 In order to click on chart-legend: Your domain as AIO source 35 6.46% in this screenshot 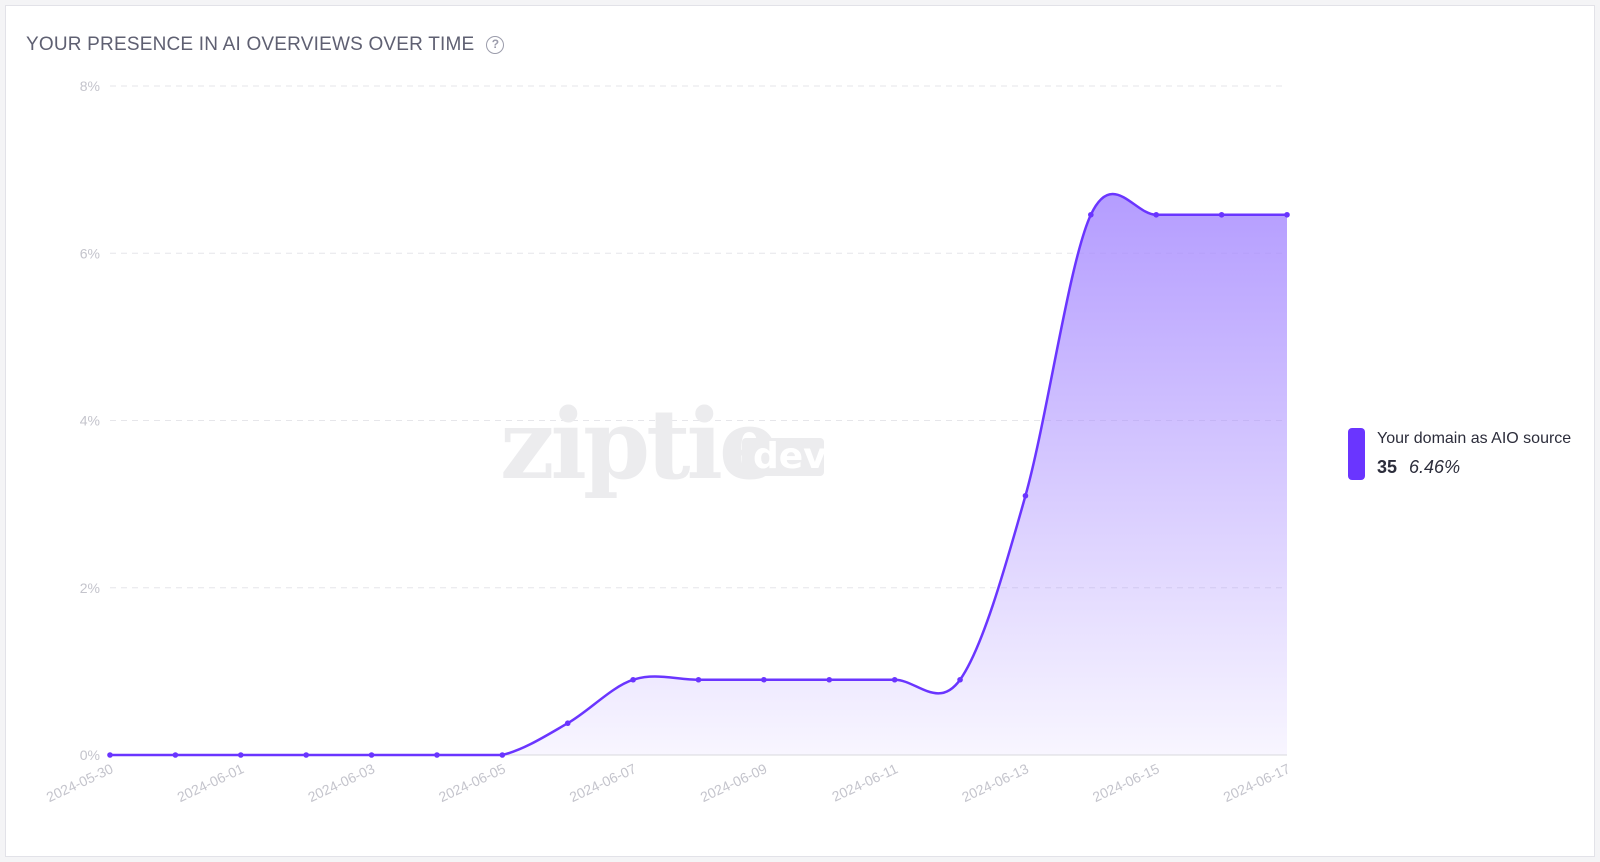, I will do `click(1459, 454)`.